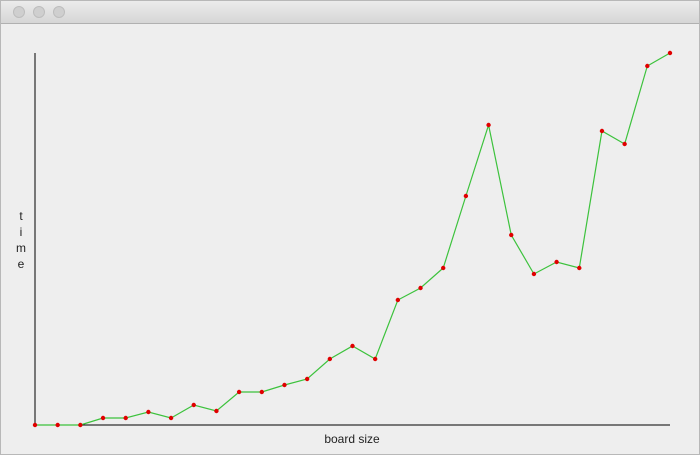 The height and width of the screenshot is (455, 700). Describe the element at coordinates (21, 241) in the screenshot. I see `y-axis-label: time` at that location.